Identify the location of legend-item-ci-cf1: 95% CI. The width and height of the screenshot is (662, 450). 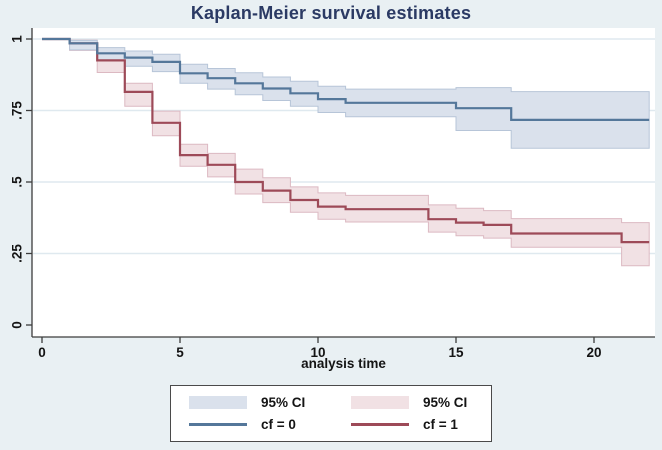
(412, 402).